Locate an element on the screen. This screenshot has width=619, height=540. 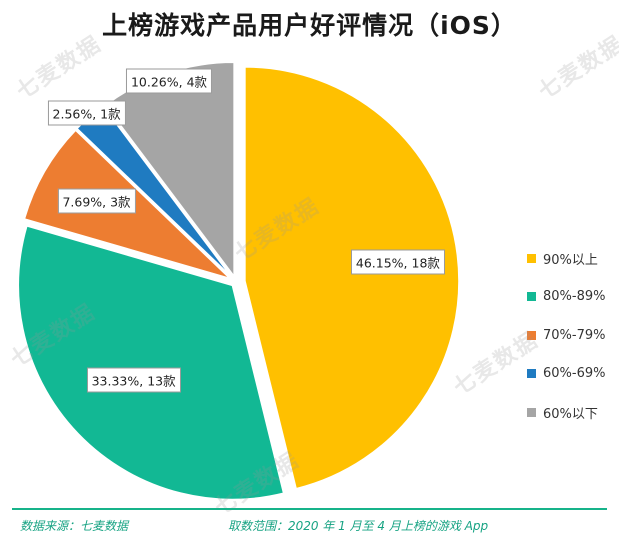
slice-label-0: 46.15%, 18款 is located at coordinates (397, 262).